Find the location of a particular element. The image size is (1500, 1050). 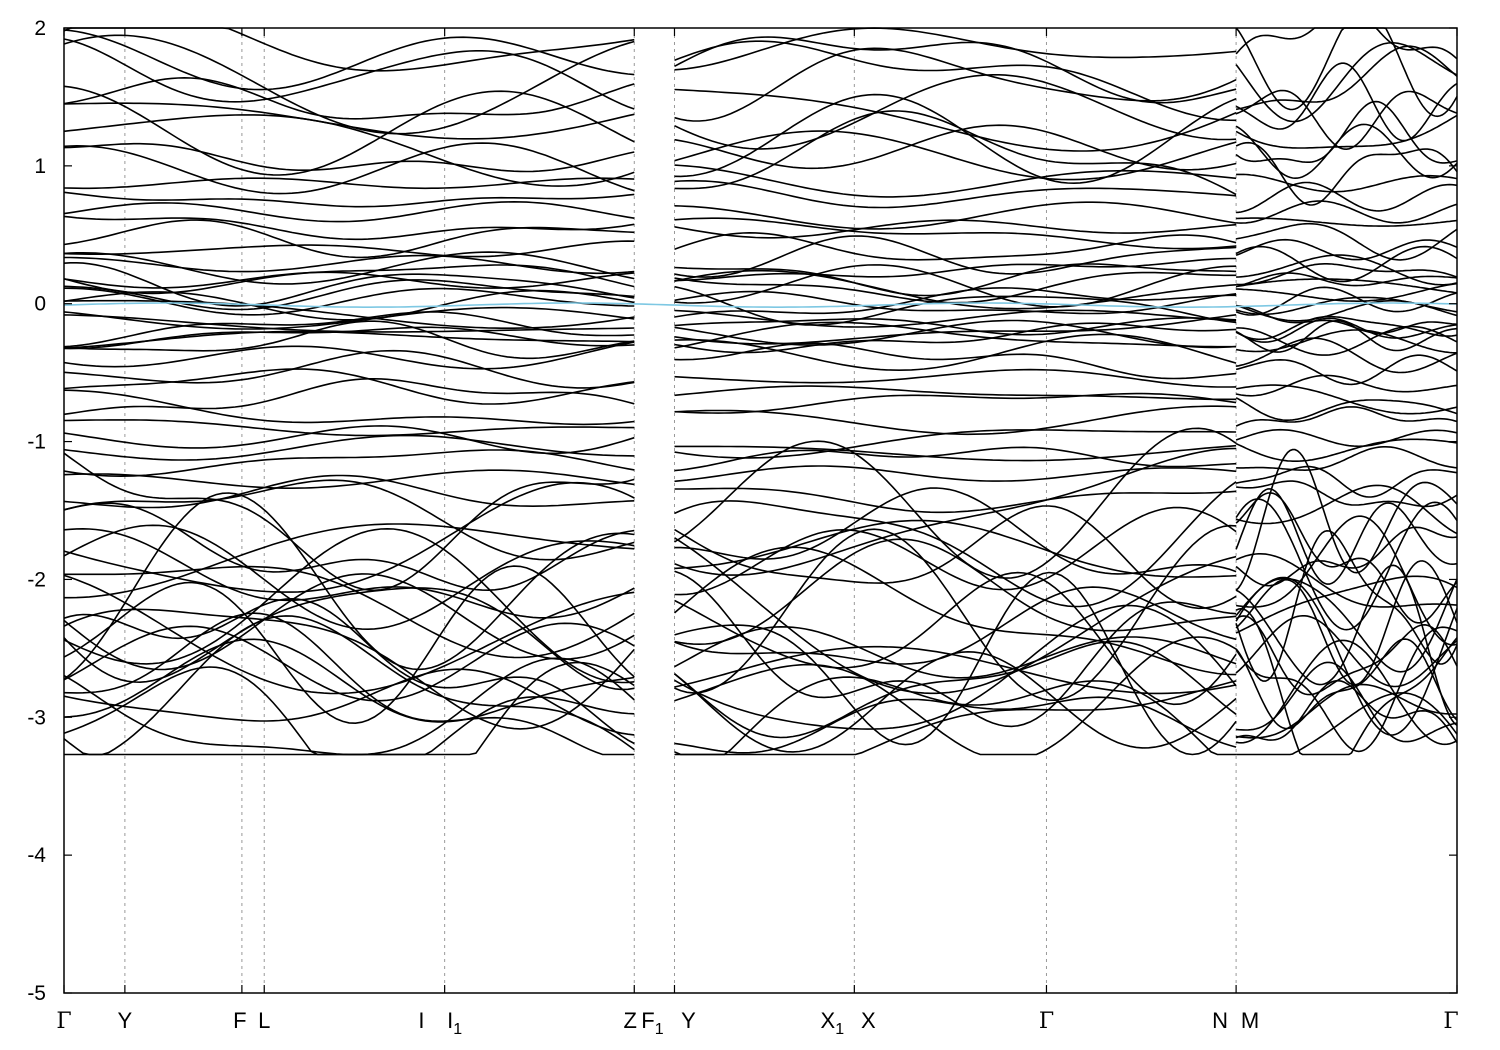

y-tick-label: -2 is located at coordinates (36, 579).